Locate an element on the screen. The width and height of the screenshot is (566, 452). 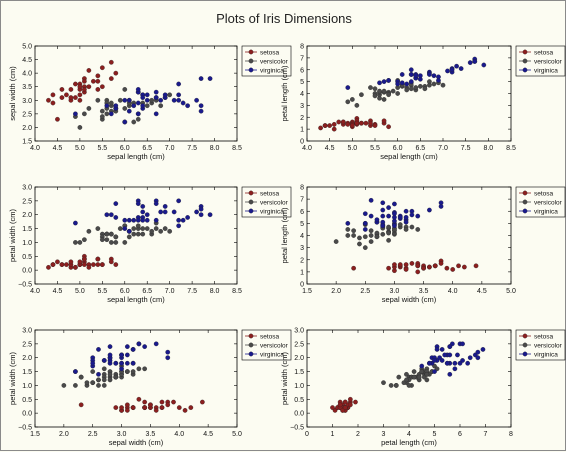
legend: setosa versicolor virginica is located at coordinates (266, 202).